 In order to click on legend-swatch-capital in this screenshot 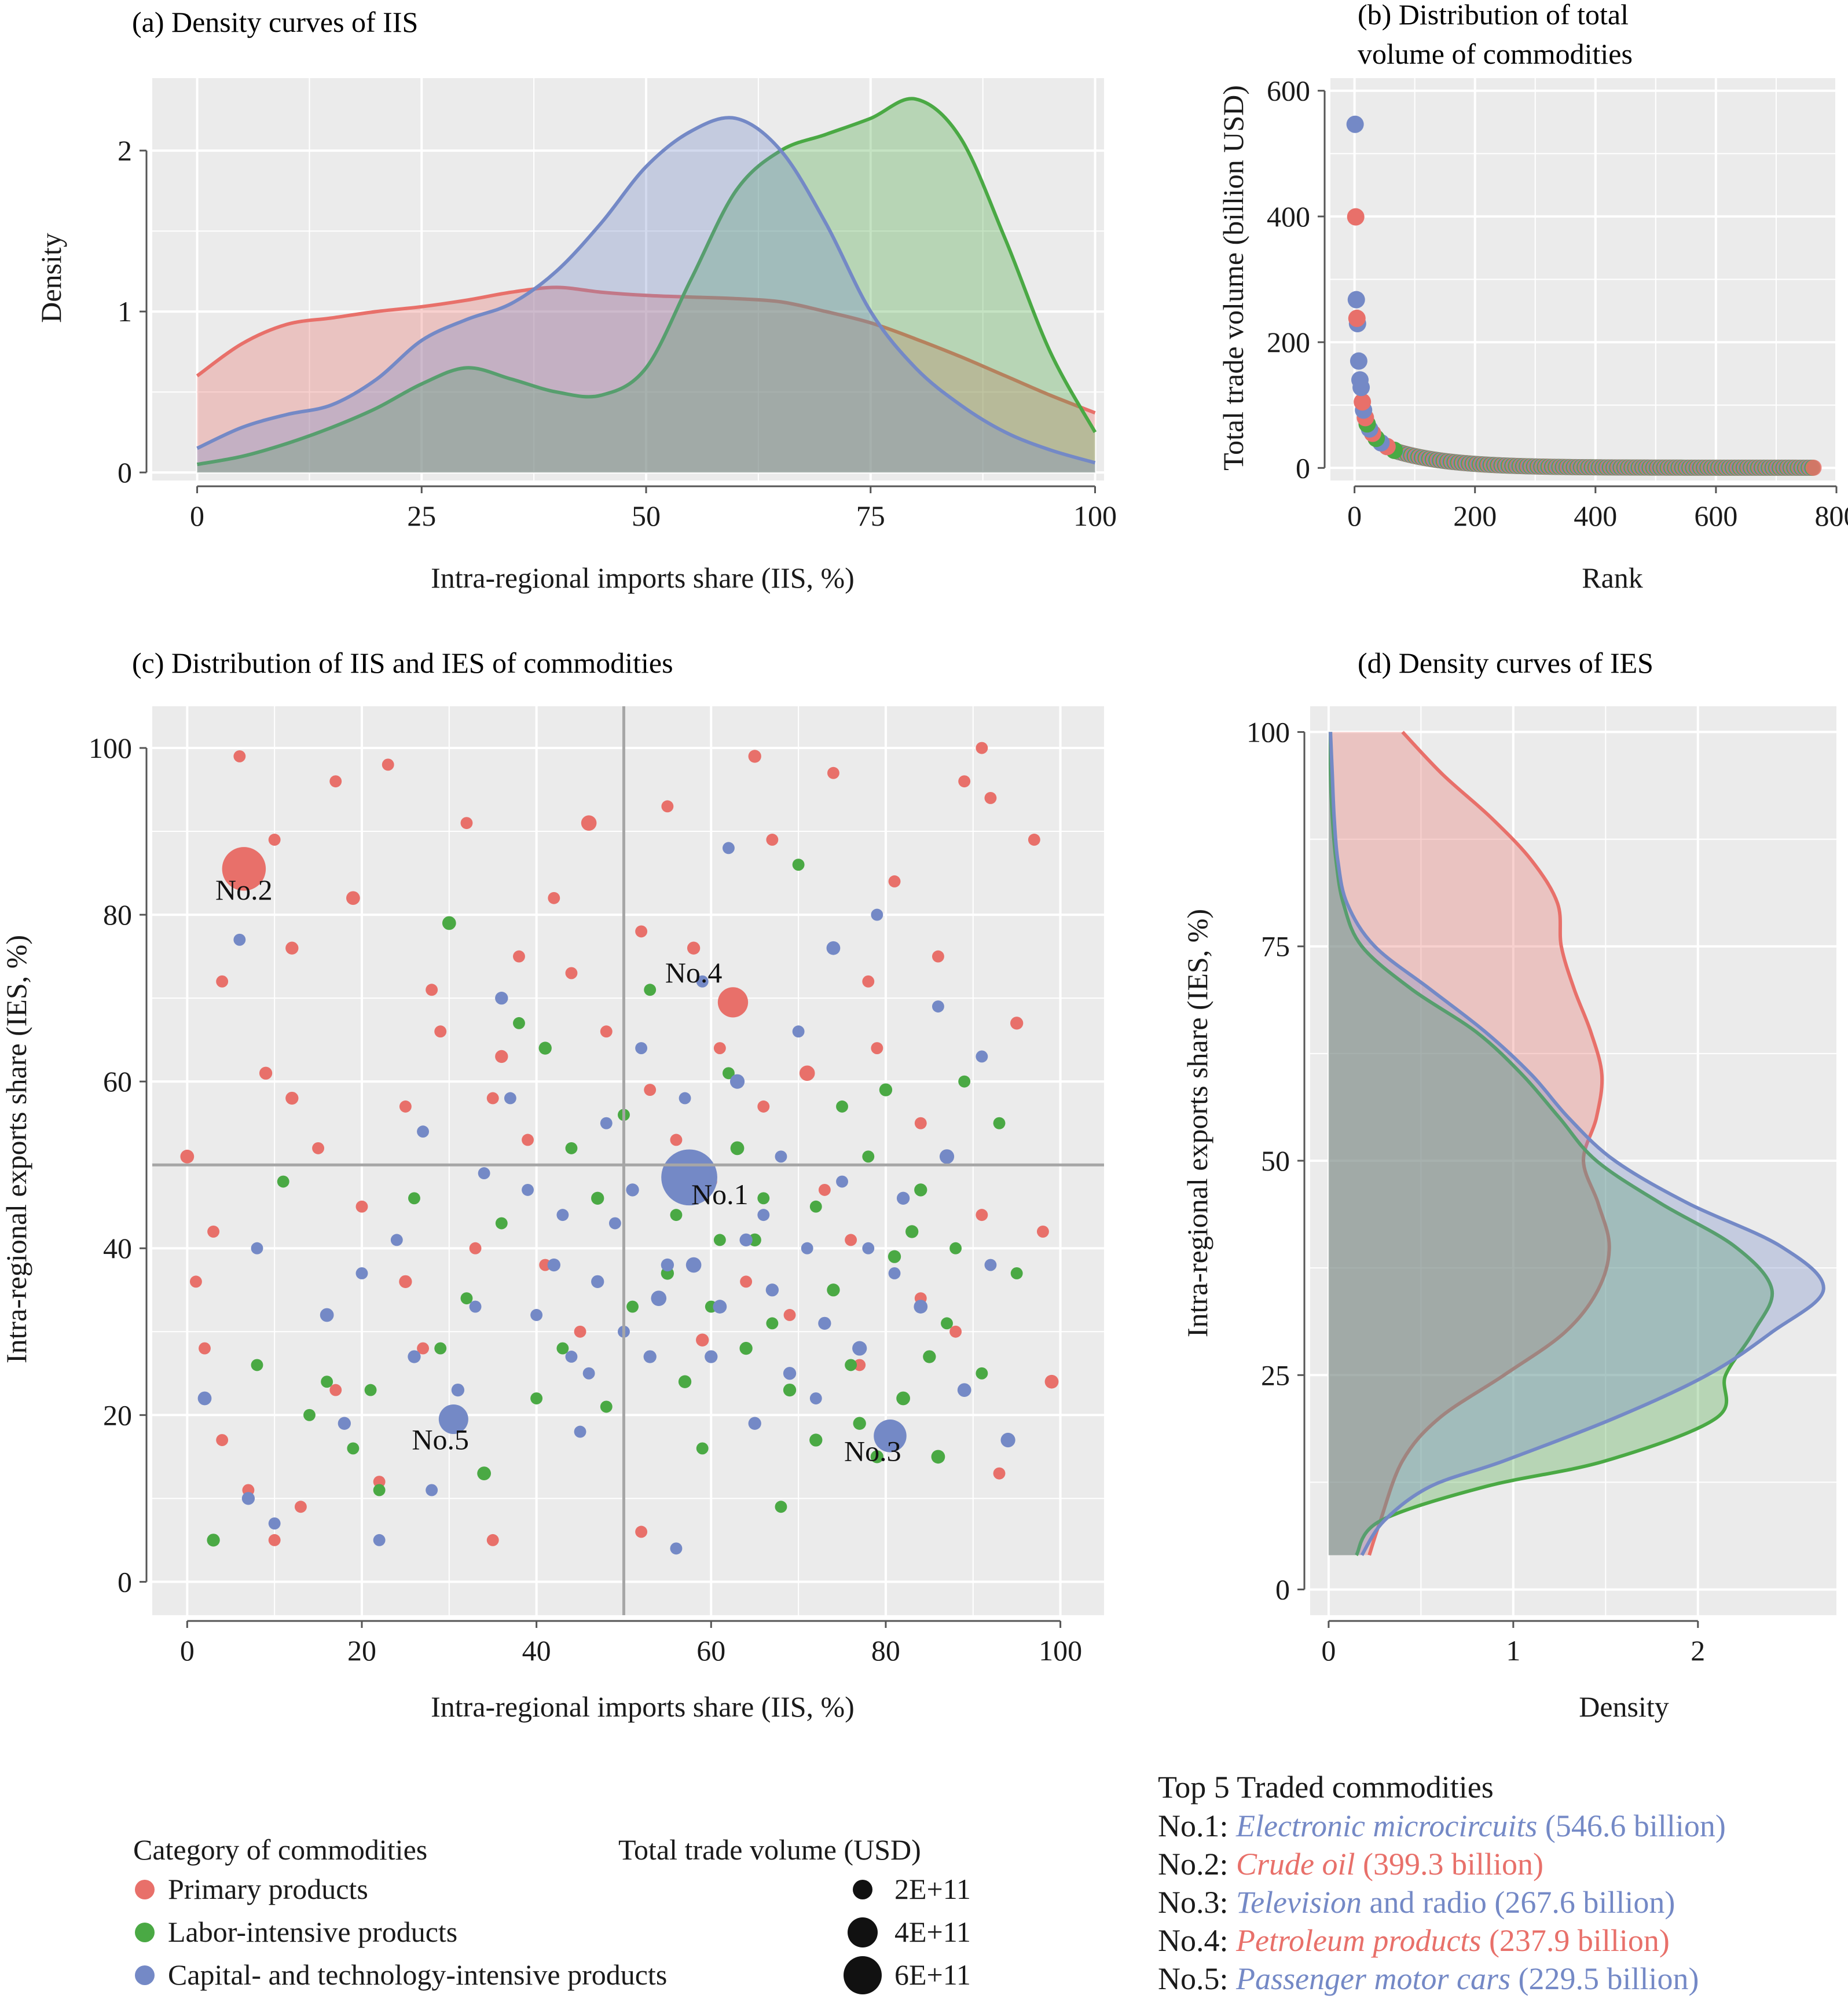, I will do `click(145, 1975)`.